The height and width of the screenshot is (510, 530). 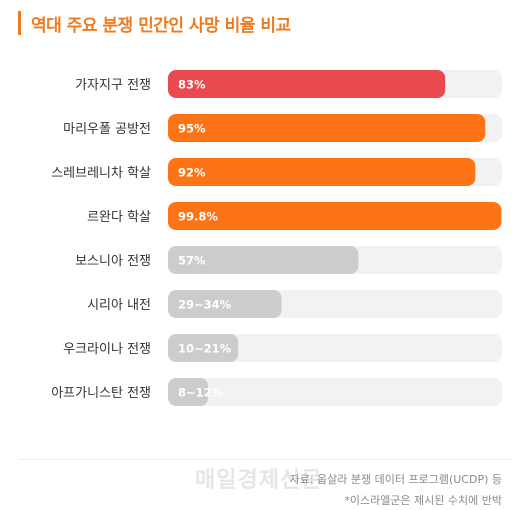 I want to click on bar-7-track, so click(x=335, y=348).